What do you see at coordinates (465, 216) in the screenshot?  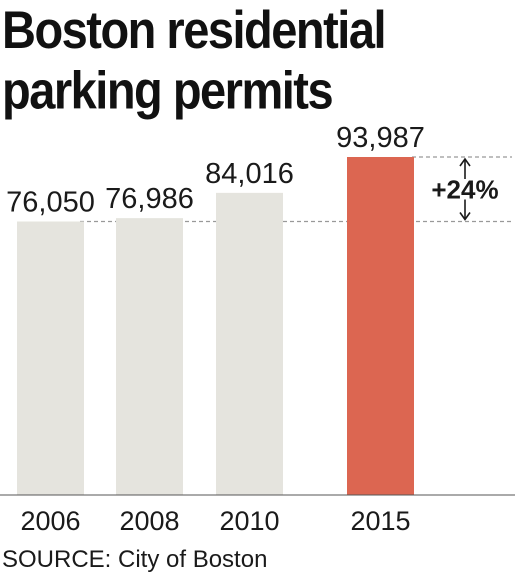 I see `arrow-down-icon` at bounding box center [465, 216].